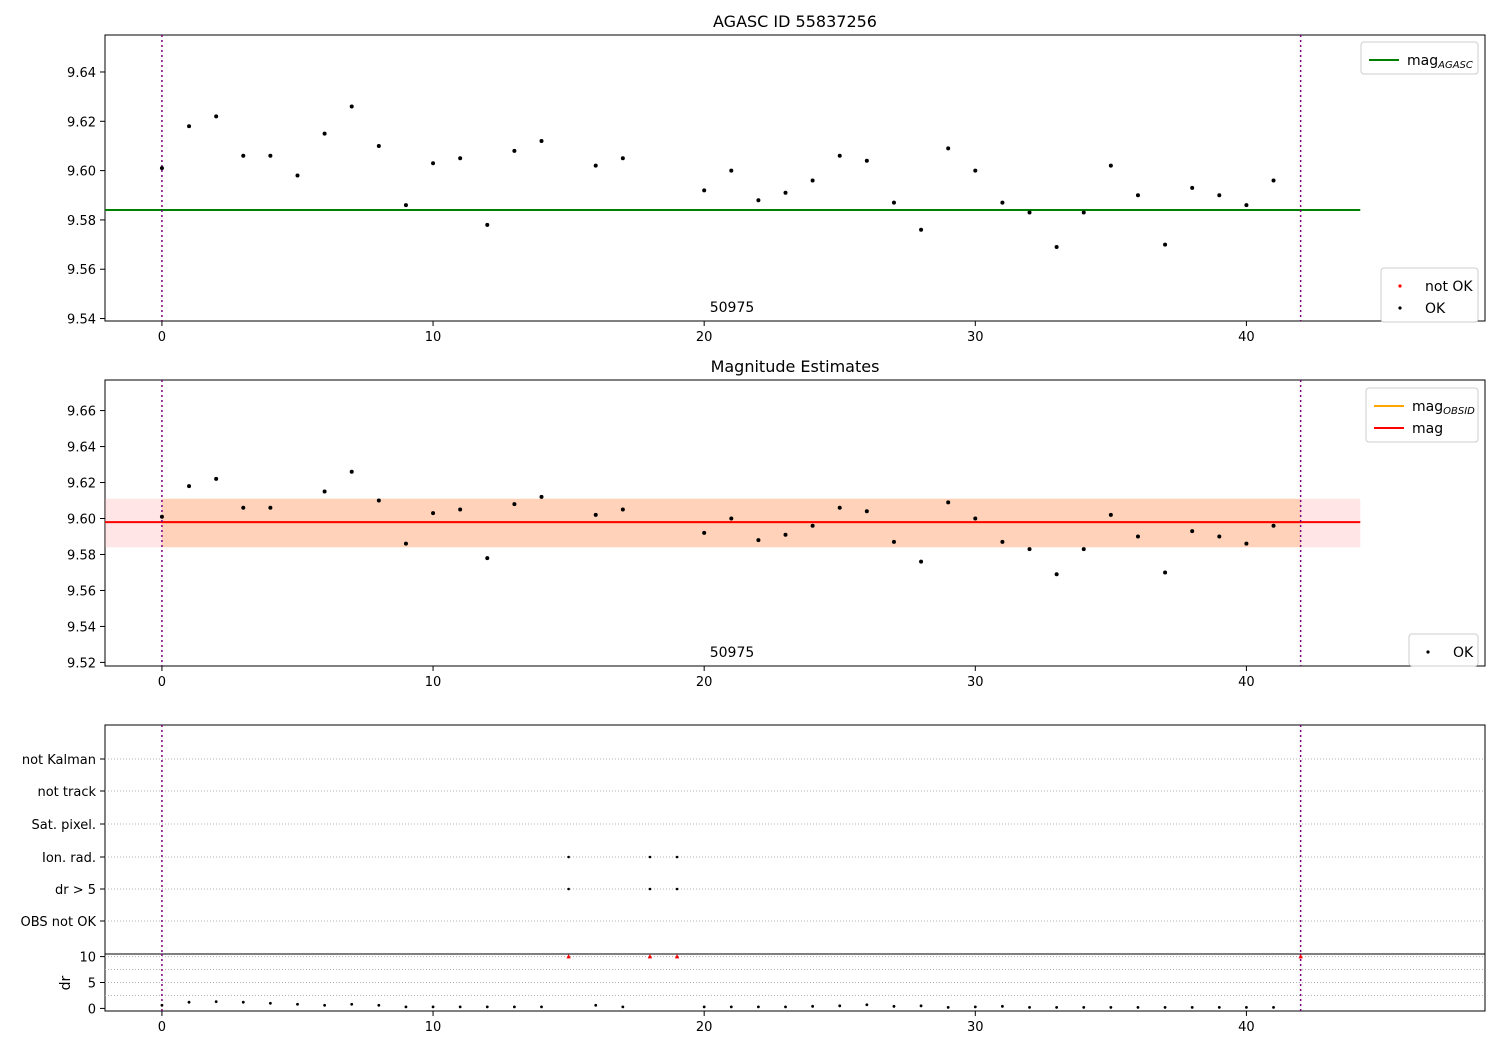  What do you see at coordinates (69, 858) in the screenshot?
I see `flag-label: Ion. rad.` at bounding box center [69, 858].